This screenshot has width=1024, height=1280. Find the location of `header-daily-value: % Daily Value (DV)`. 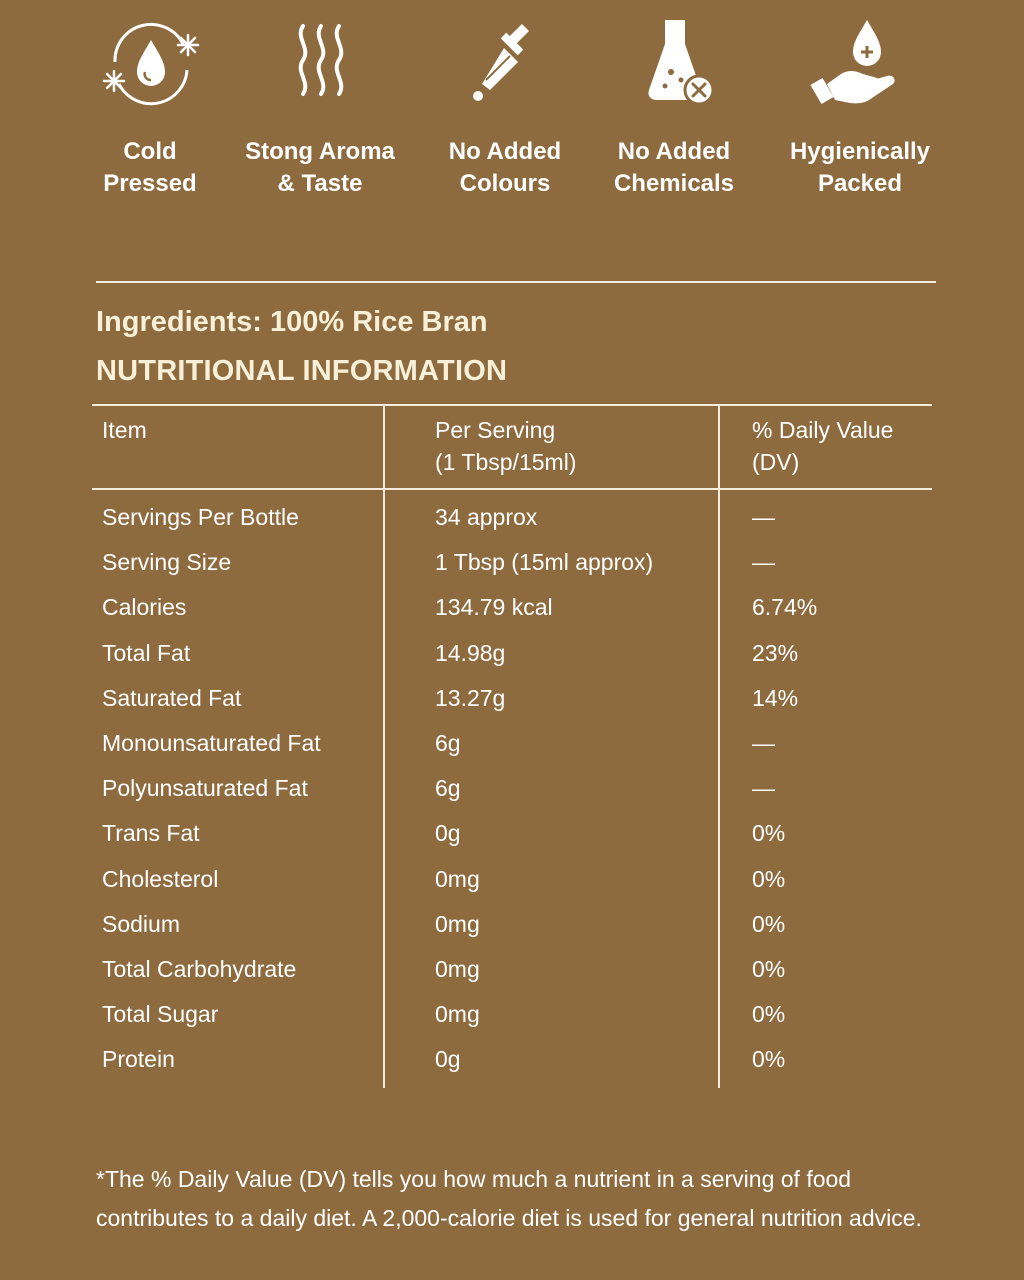

header-daily-value: % Daily Value (DV) is located at coordinates (823, 446).